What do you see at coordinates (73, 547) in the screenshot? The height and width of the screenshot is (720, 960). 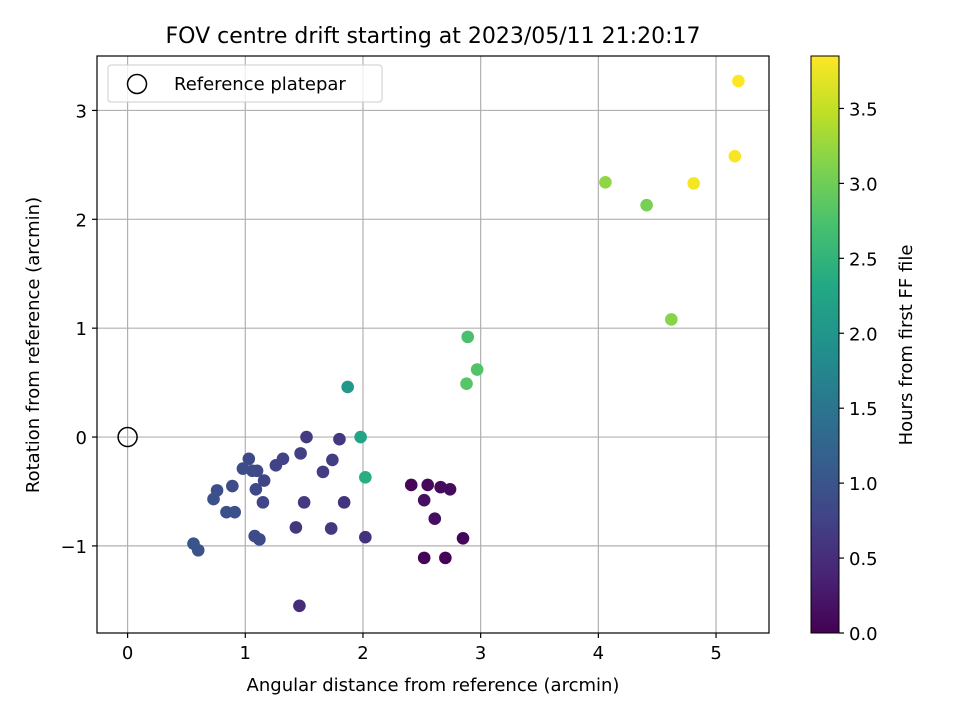 I see `y-tick-label: −1` at bounding box center [73, 547].